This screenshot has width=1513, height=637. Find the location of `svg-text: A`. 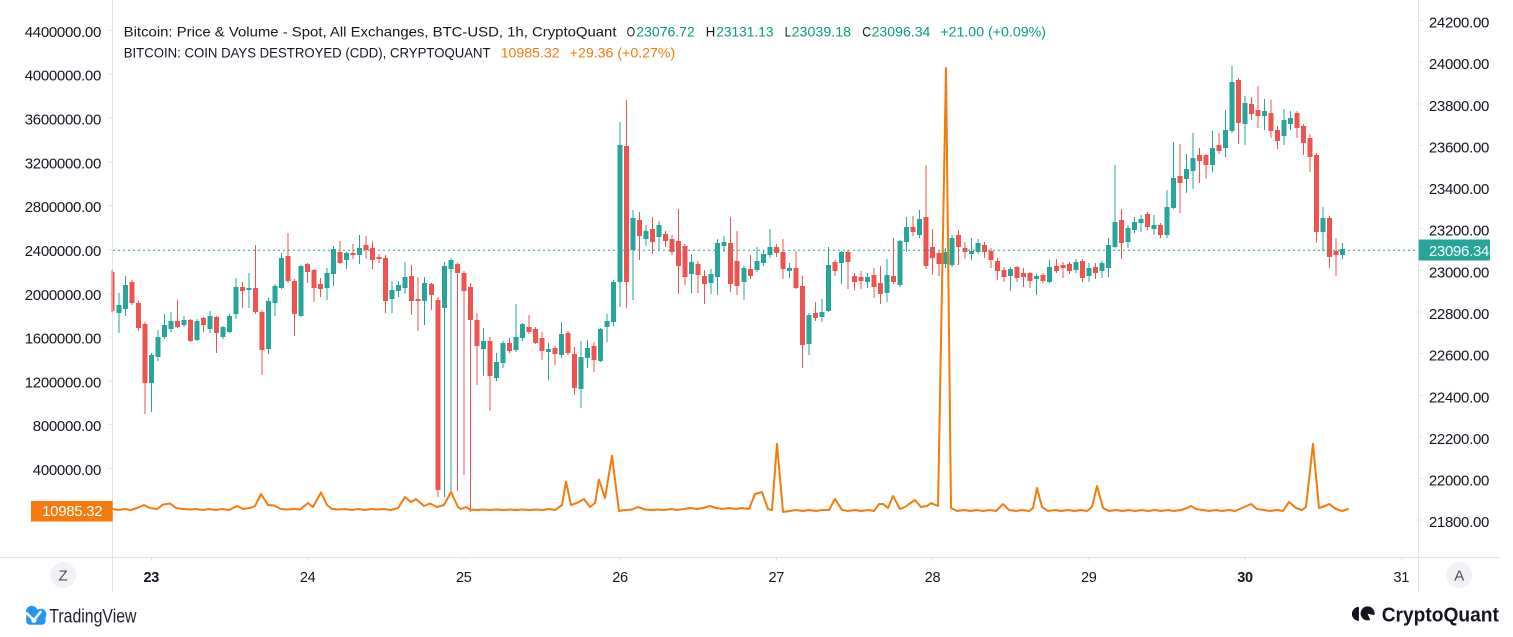

svg-text: A is located at coordinates (1459, 575).